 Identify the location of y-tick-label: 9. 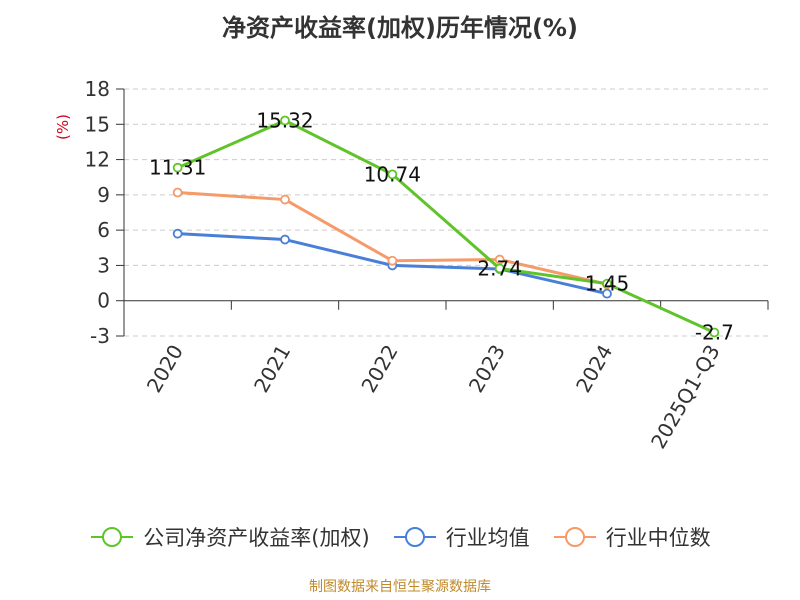
(103, 195).